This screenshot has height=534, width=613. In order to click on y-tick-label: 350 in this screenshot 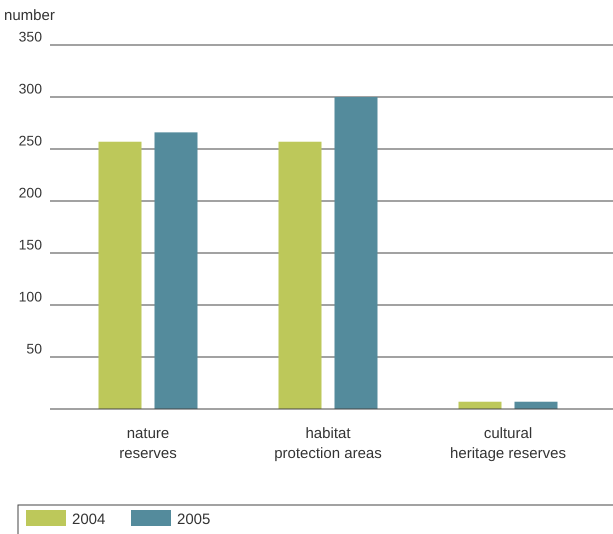, I will do `click(30, 36)`.